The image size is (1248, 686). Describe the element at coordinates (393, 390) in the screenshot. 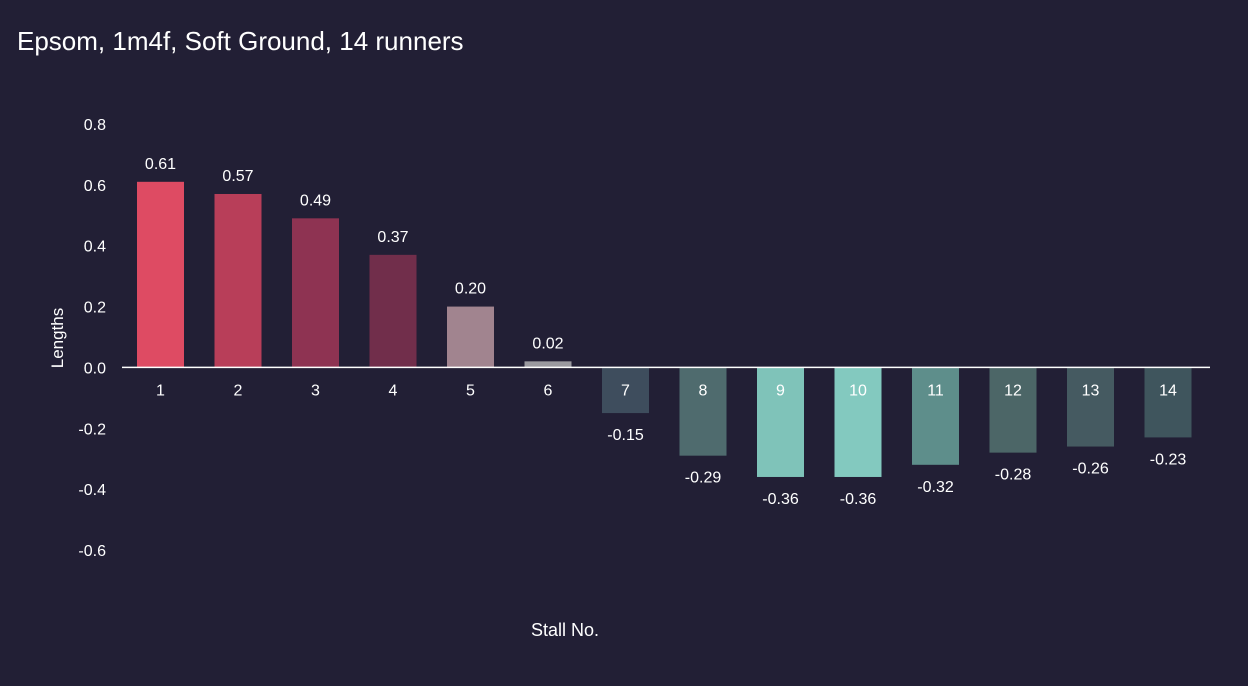

I see `x-tick-label: 4` at that location.